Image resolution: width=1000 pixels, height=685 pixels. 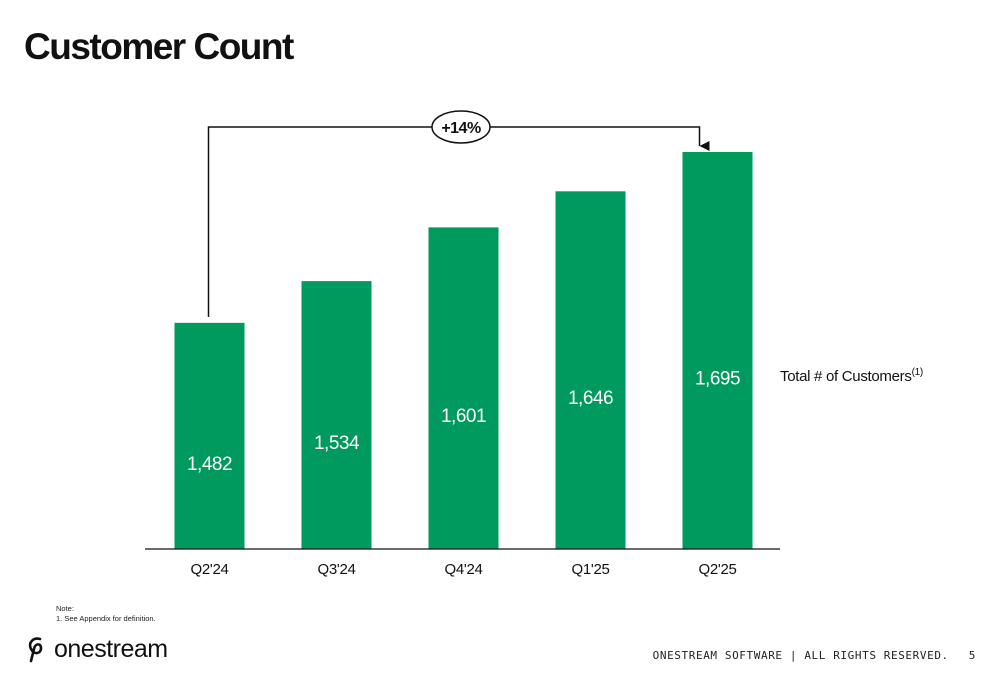 What do you see at coordinates (717, 379) in the screenshot?
I see `data-label: 1,695` at bounding box center [717, 379].